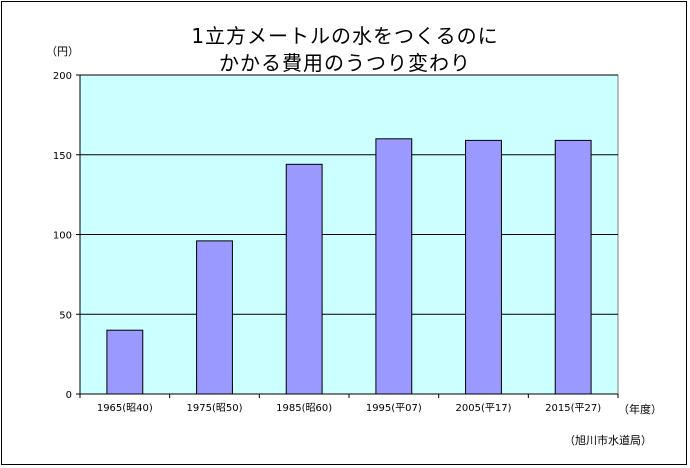 This screenshot has width=690, height=468. Describe the element at coordinates (608, 440) in the screenshot. I see `source-label: （旭川市水道局）` at that location.